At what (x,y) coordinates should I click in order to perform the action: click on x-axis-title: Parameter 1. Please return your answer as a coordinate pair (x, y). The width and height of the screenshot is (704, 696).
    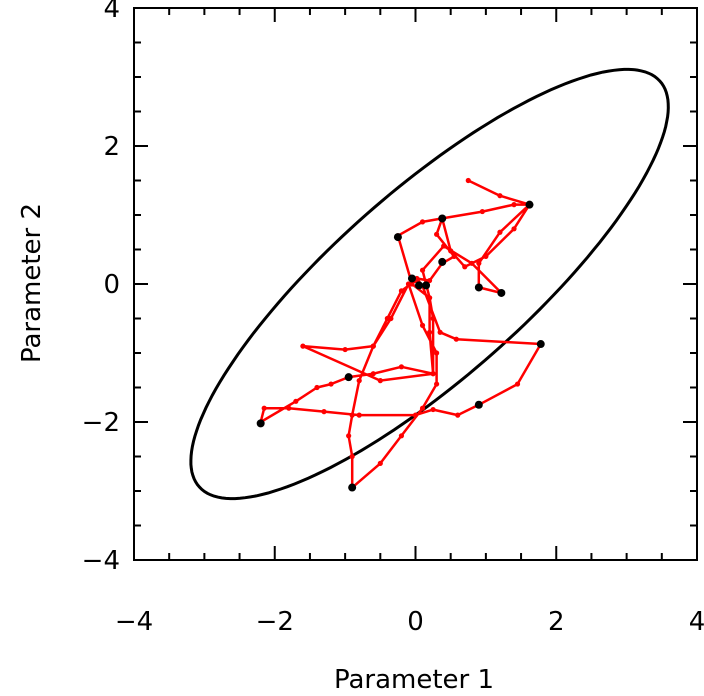
    Looking at the image, I should click on (414, 680).